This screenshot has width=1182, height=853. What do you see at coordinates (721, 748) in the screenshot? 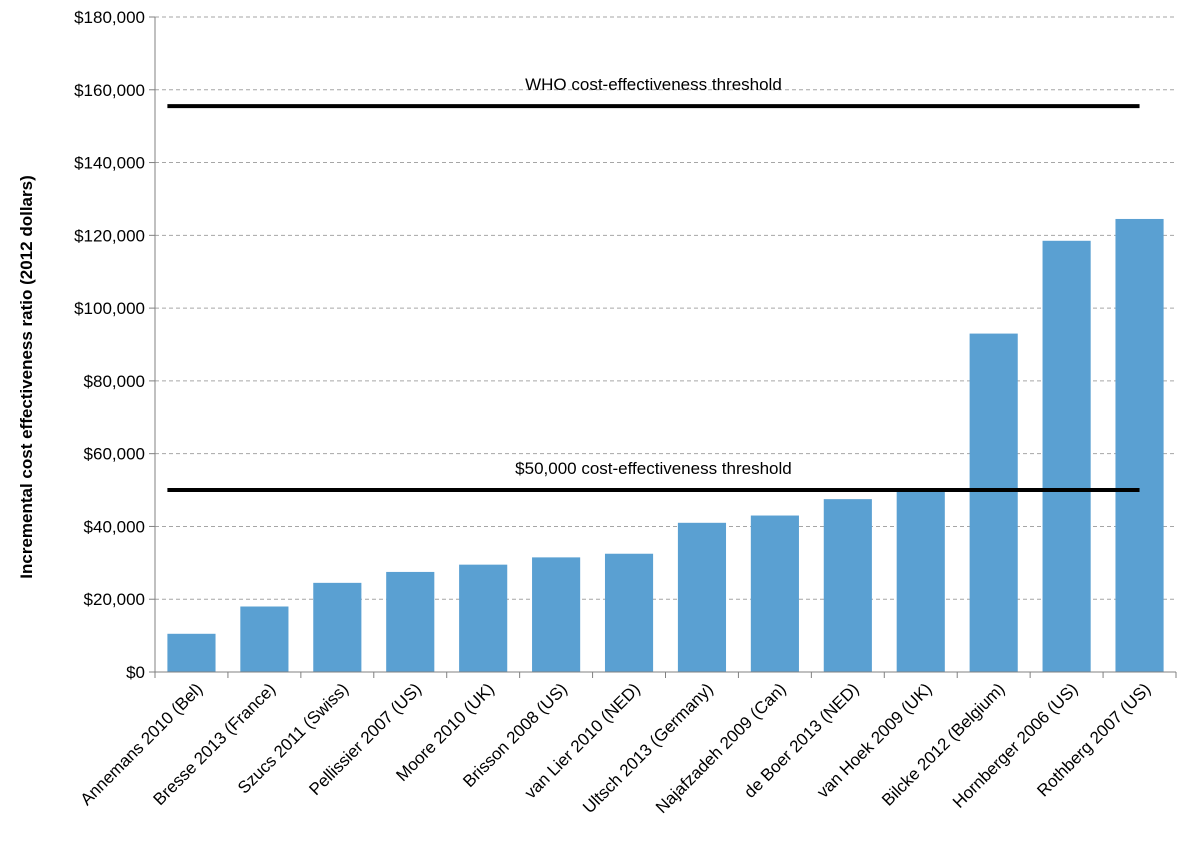
I see `x-tick-label: Najafzadeh 2009 (Can)` at bounding box center [721, 748].